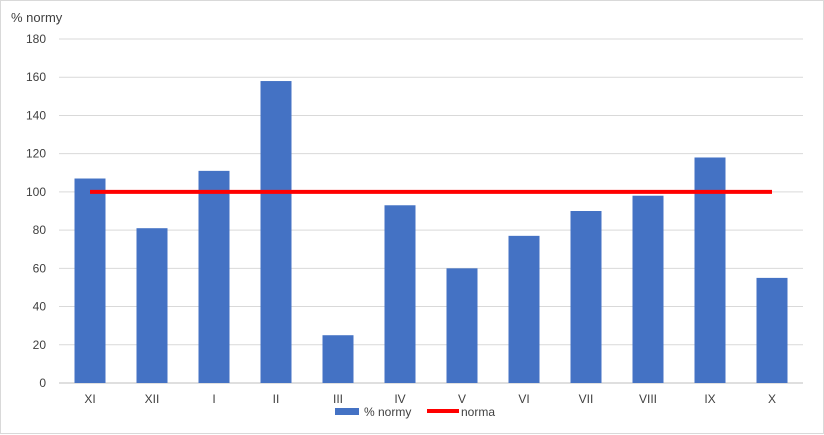 Image resolution: width=824 pixels, height=435 pixels. Describe the element at coordinates (213, 399) in the screenshot. I see `x-tick-label: I` at that location.